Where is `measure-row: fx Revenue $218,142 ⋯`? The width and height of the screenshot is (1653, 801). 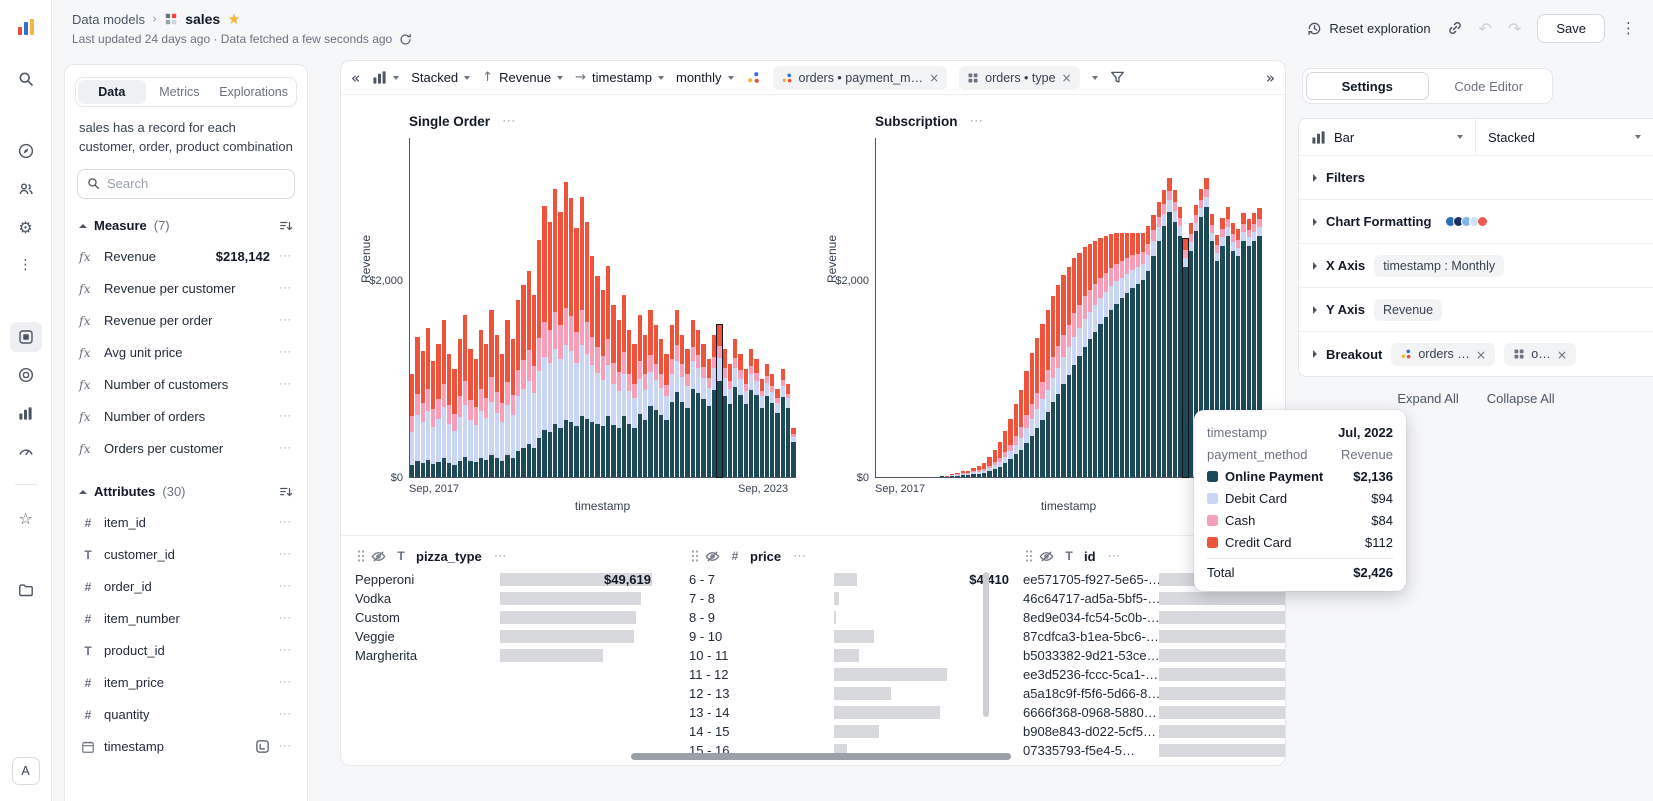 measure-row: fx Revenue $218,142 ⋯ is located at coordinates (186, 257).